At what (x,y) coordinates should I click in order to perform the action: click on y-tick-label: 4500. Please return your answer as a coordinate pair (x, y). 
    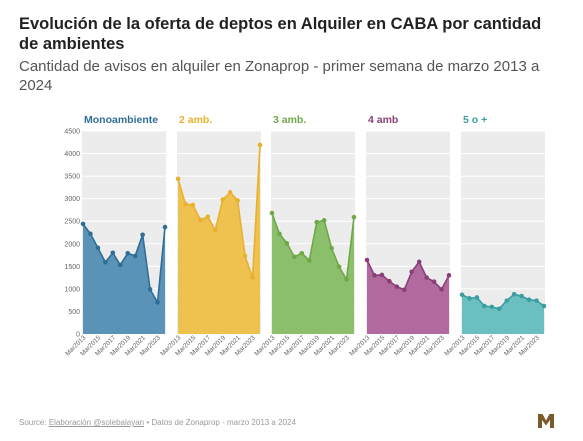
    Looking at the image, I should click on (72, 132).